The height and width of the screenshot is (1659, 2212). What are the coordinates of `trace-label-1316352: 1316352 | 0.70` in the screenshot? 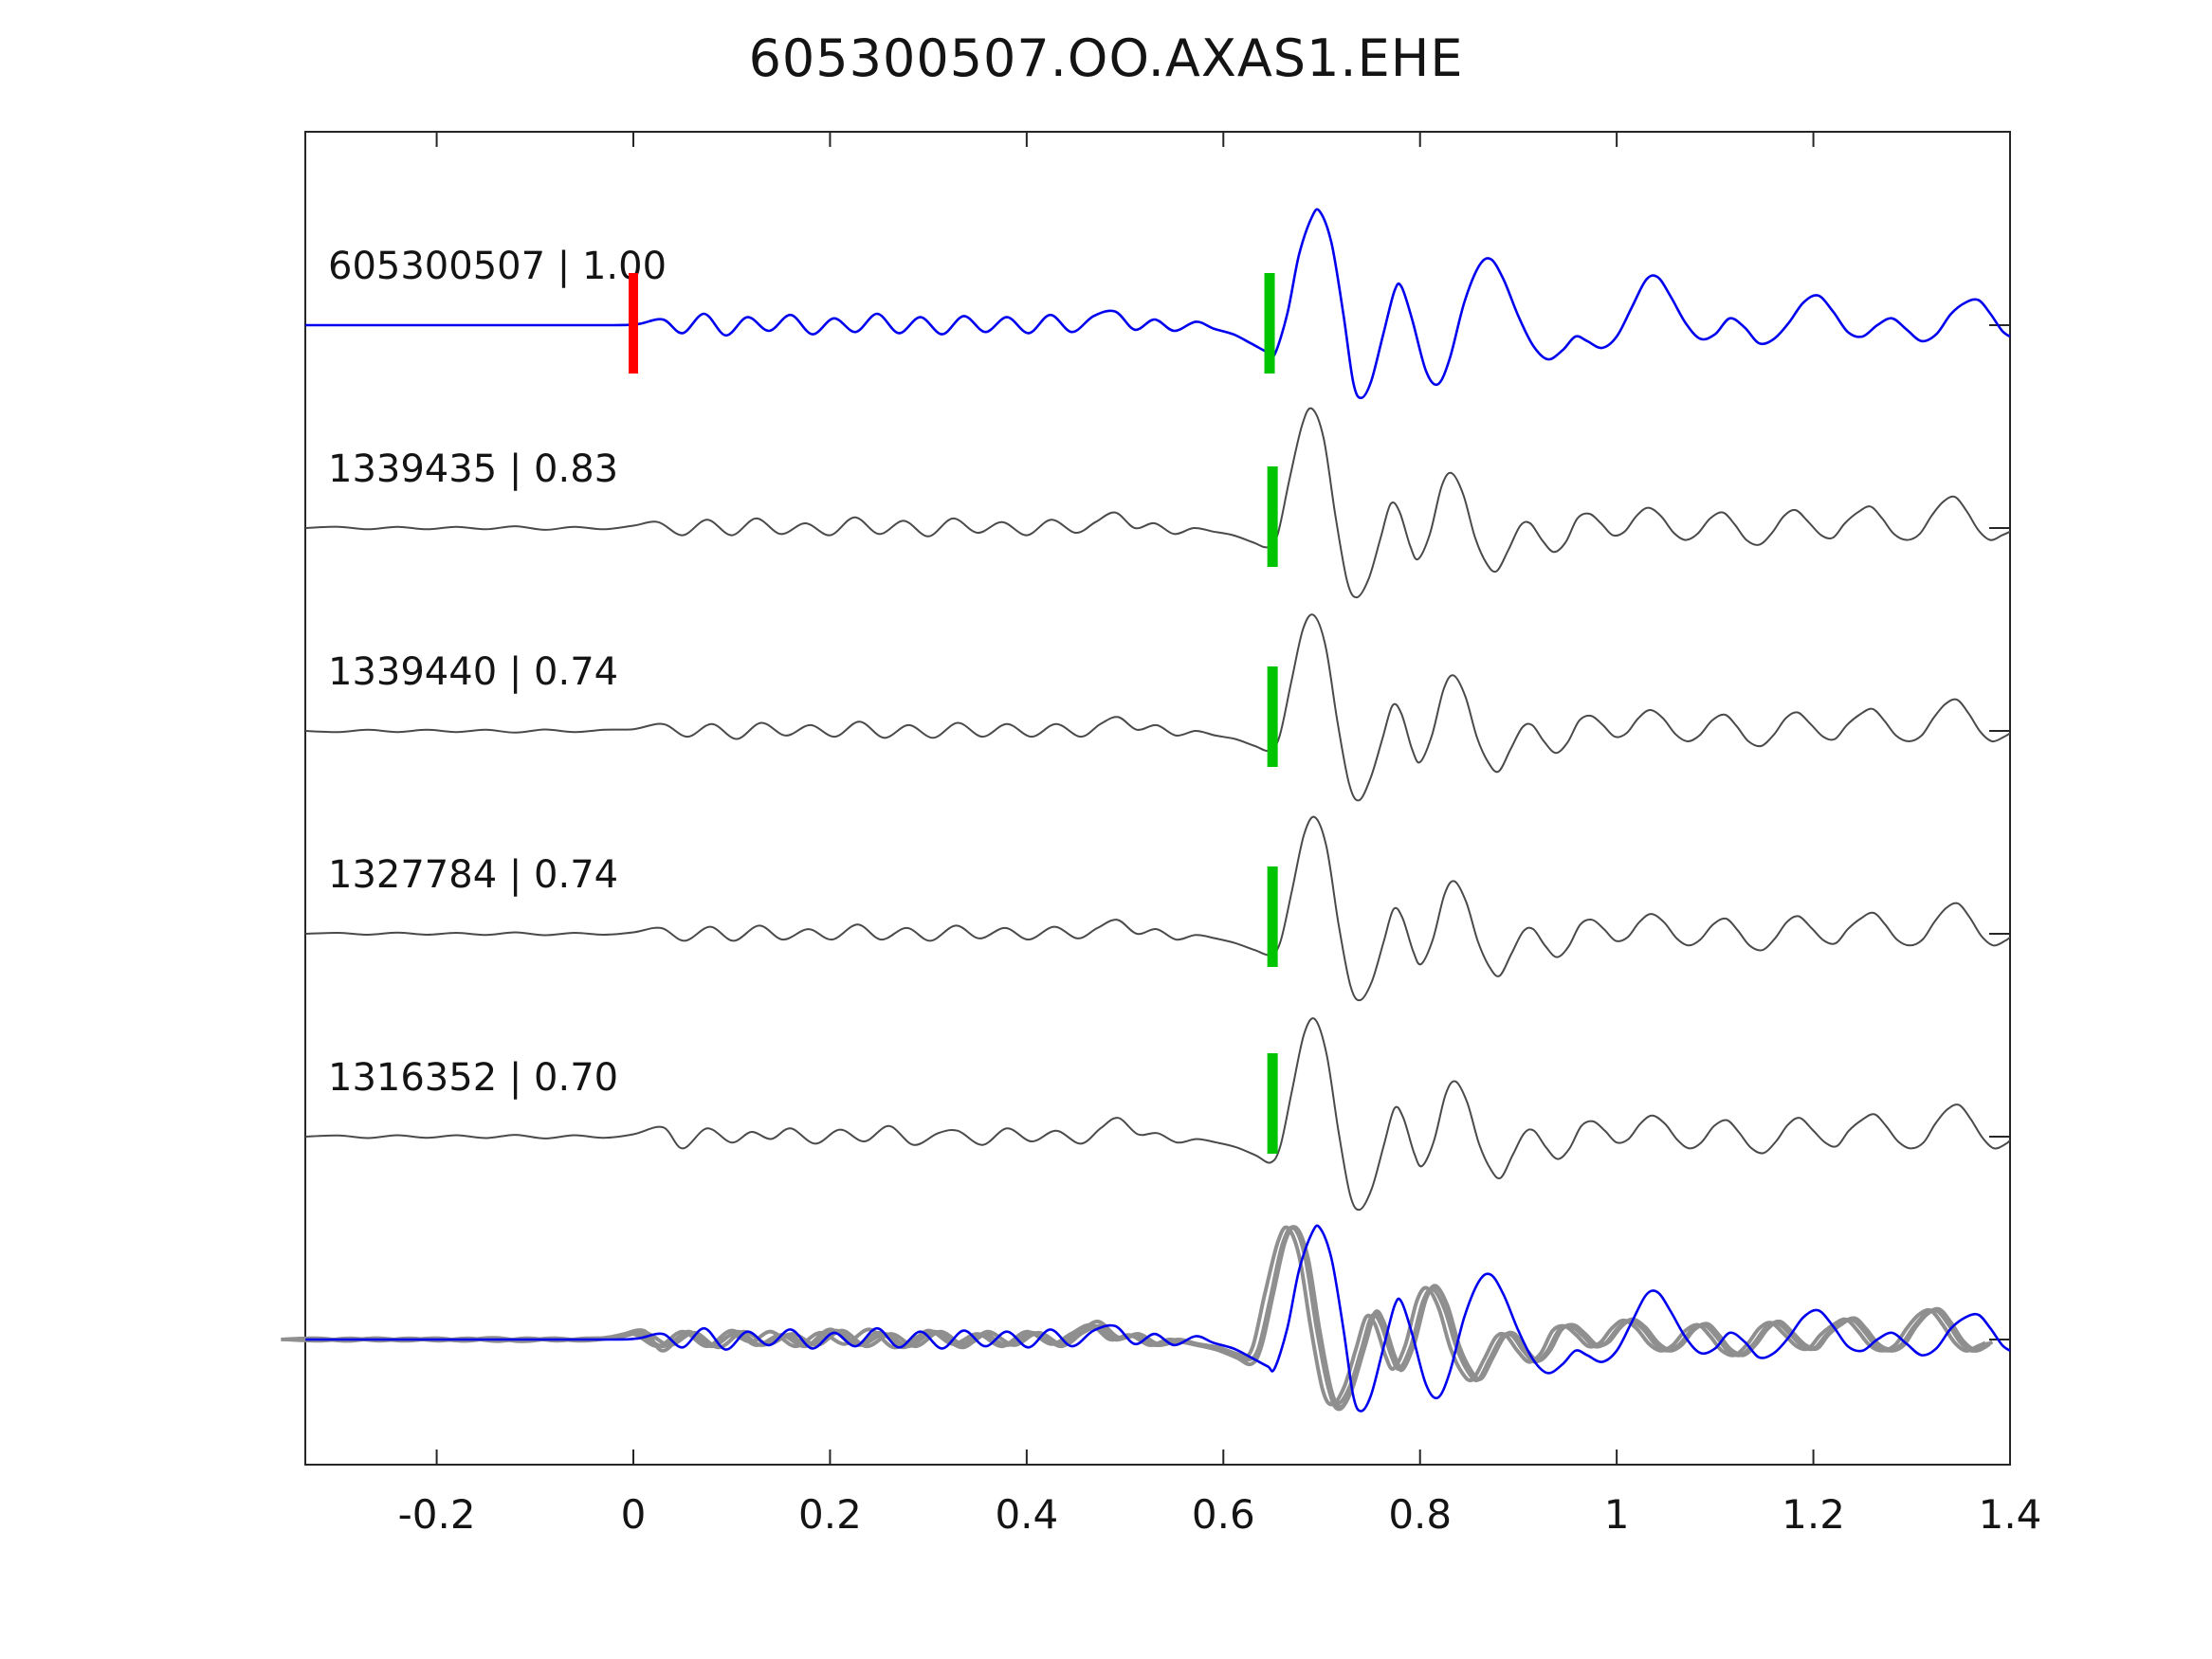 It's located at (473, 1078).